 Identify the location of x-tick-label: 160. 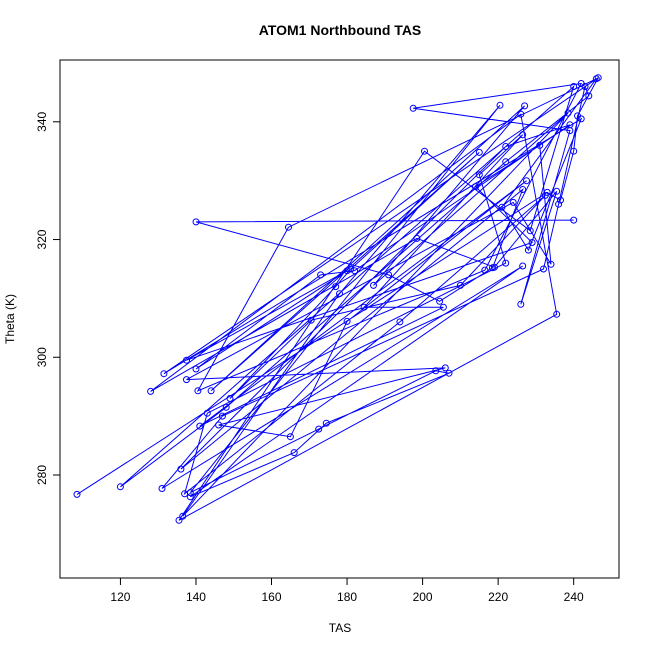
(271, 597).